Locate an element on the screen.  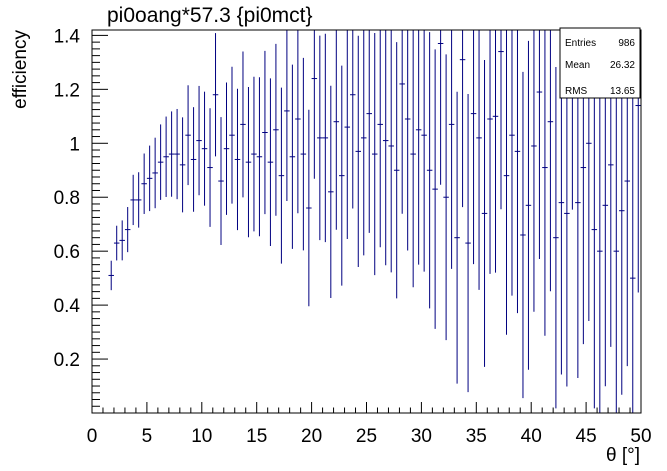
x-tick-label: 10 is located at coordinates (201, 436).